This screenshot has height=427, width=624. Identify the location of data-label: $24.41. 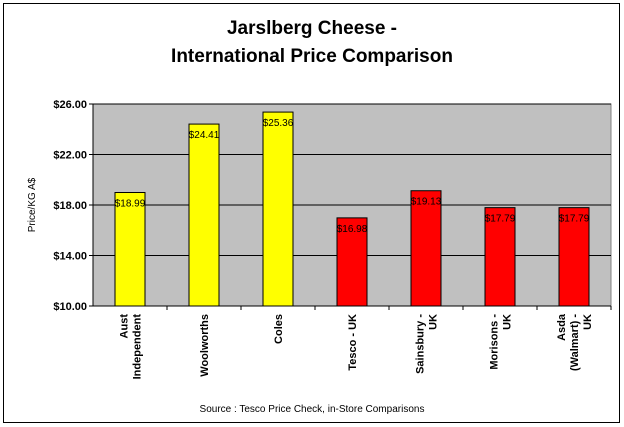
(204, 135).